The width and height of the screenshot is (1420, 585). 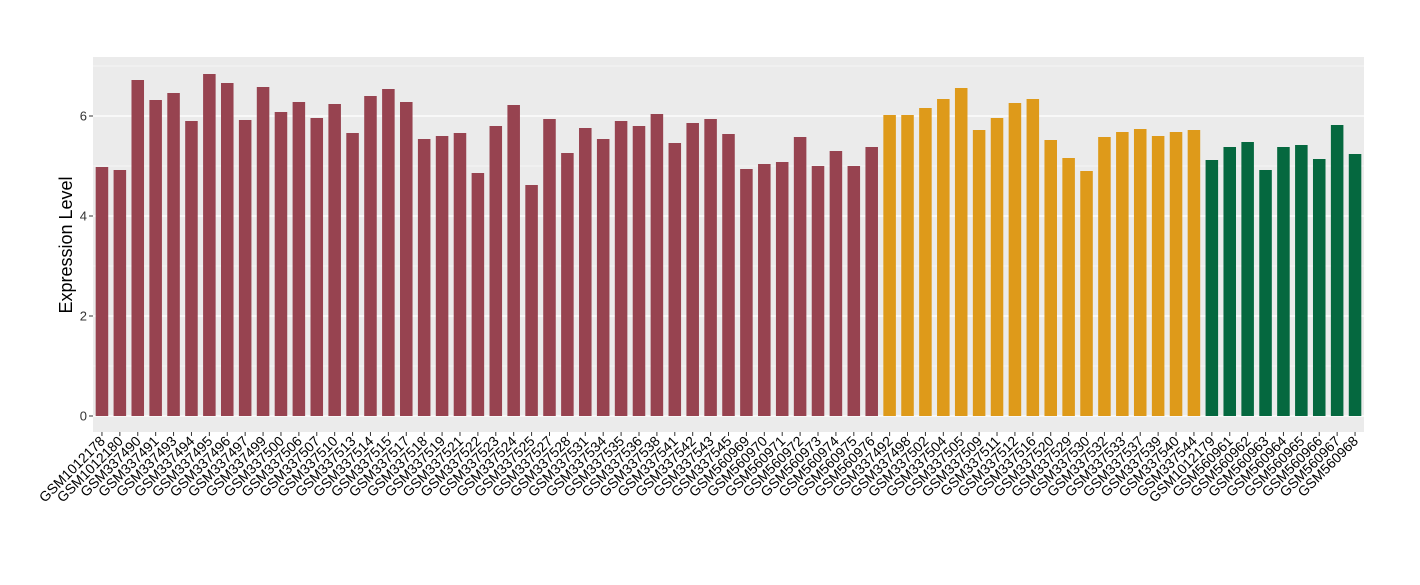 I want to click on y-tick-label: 4, so click(x=83, y=216).